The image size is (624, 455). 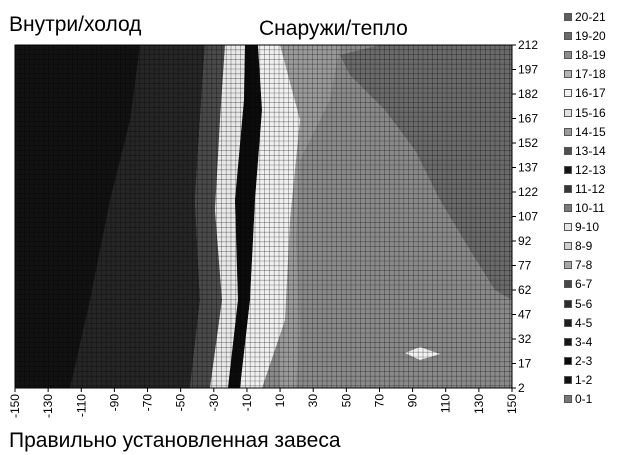 I want to click on transition-band-white, so click(x=227, y=216).